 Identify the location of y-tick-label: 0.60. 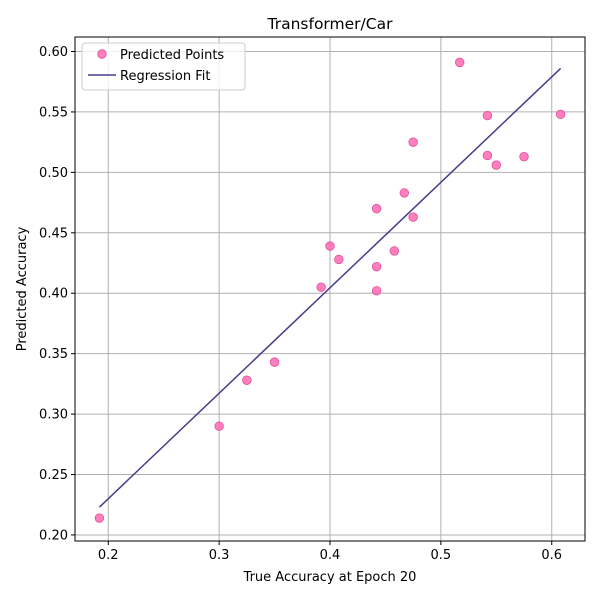
(53, 52).